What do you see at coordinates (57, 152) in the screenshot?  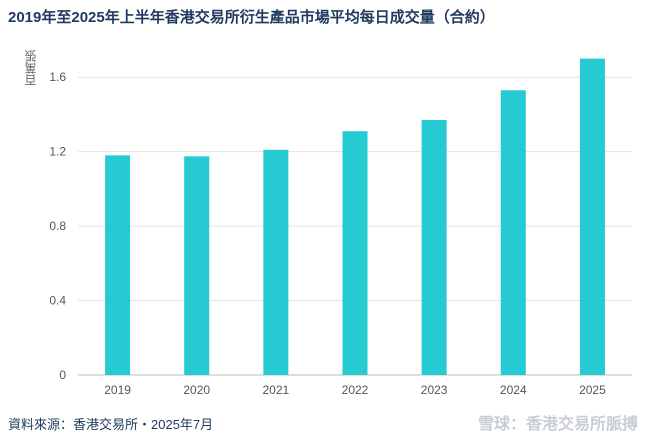 I see `y-tick-label: 1.2` at bounding box center [57, 152].